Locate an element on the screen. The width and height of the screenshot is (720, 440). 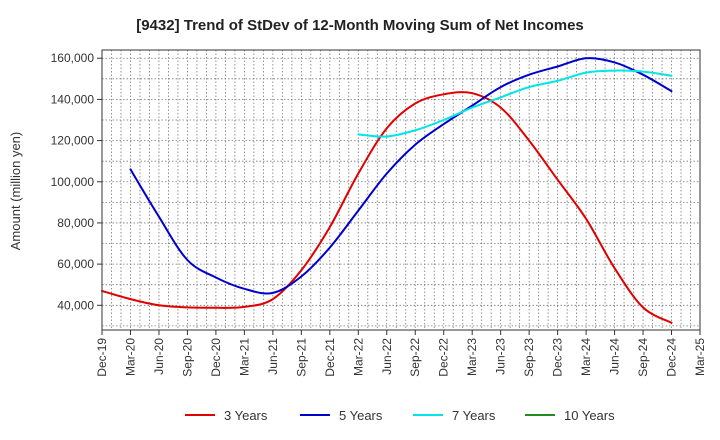
y-tick-label: 140,000 is located at coordinates (73, 99).